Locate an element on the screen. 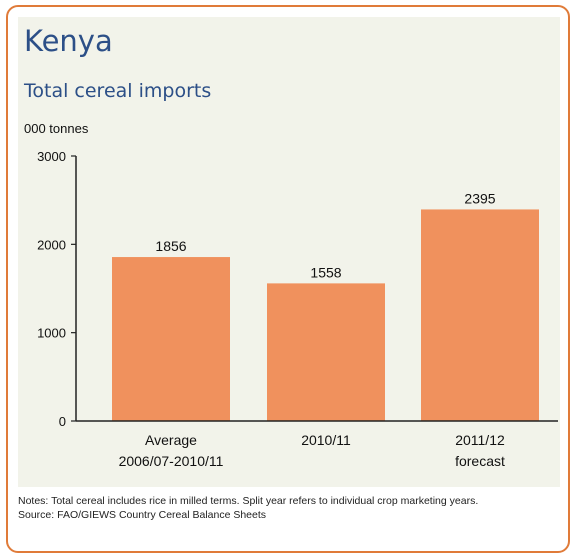  data-label-3: 2395 is located at coordinates (479, 198).